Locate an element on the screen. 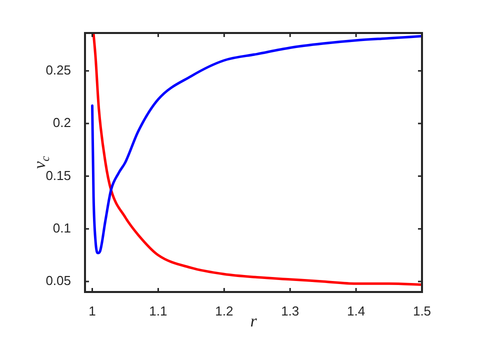  y-tick-label: 0.2 is located at coordinates (61, 122).